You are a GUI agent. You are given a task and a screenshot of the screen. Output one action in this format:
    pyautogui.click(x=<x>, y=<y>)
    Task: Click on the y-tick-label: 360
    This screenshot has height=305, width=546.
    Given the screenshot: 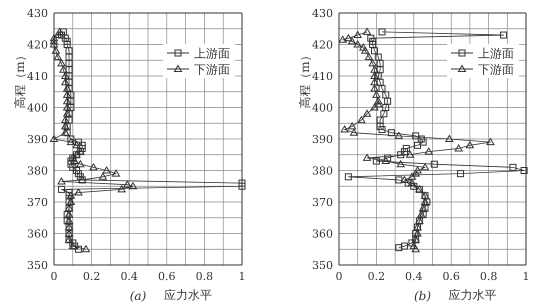 What is the action you would take?
    pyautogui.click(x=37, y=234)
    